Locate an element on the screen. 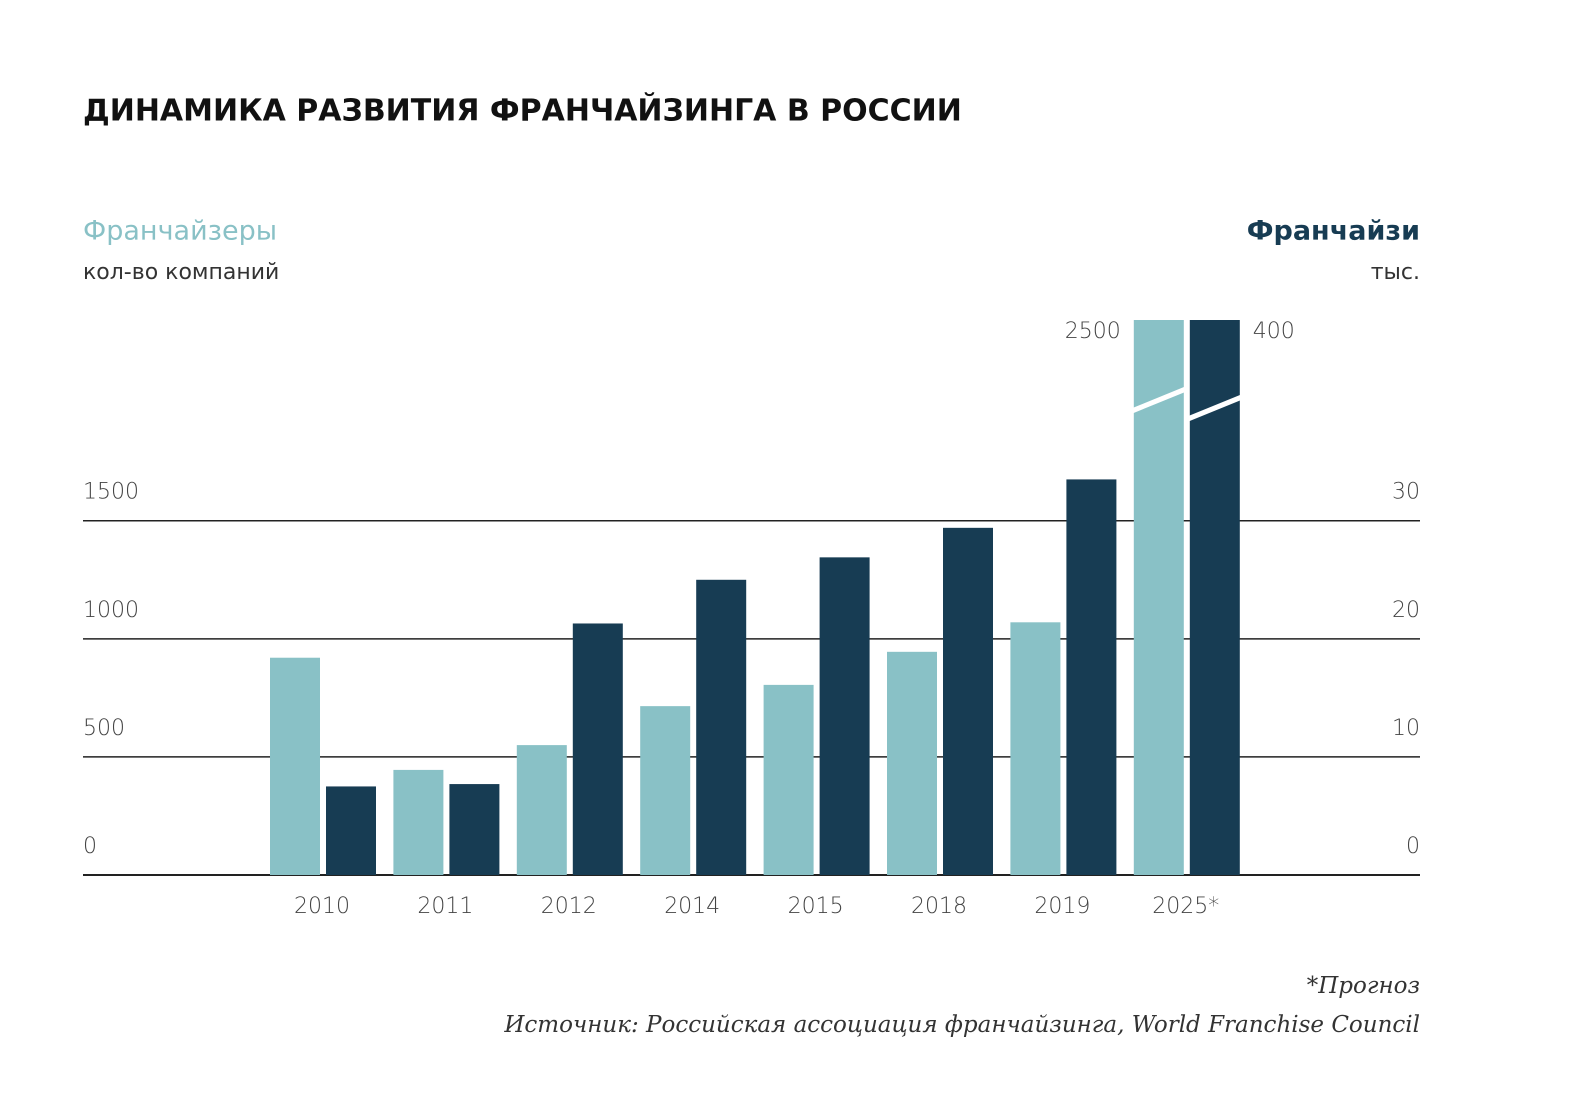 This screenshot has width=1596, height=1118. legend-left: Франчайзеры is located at coordinates (180, 231).